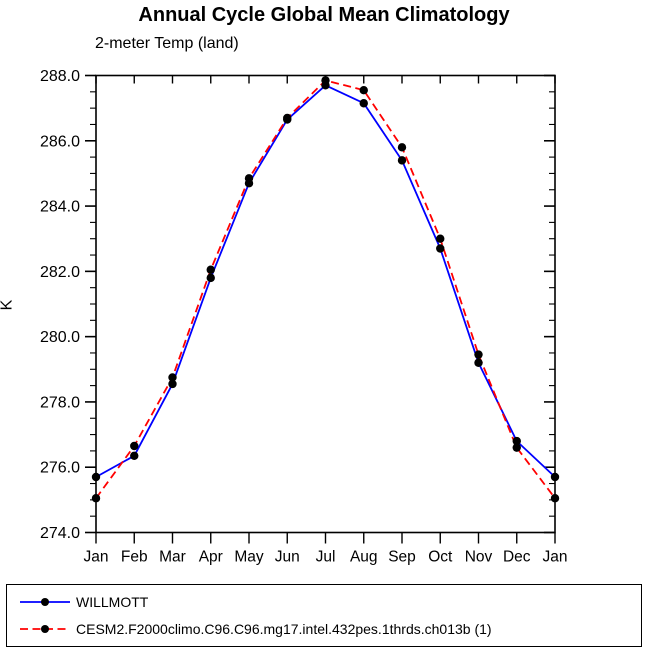 The width and height of the screenshot is (648, 653). I want to click on y-axis-tick-label: 286.0, so click(60, 141).